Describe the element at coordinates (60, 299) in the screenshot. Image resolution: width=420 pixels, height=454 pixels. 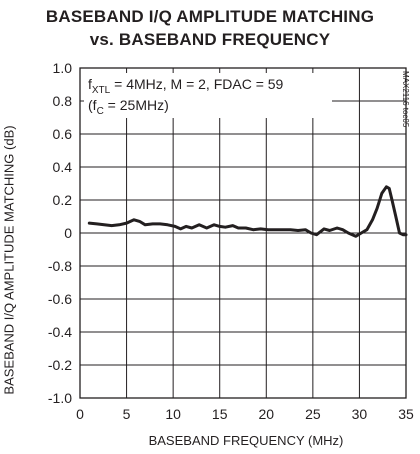
I see `y-tick-label: -0.6` at that location.